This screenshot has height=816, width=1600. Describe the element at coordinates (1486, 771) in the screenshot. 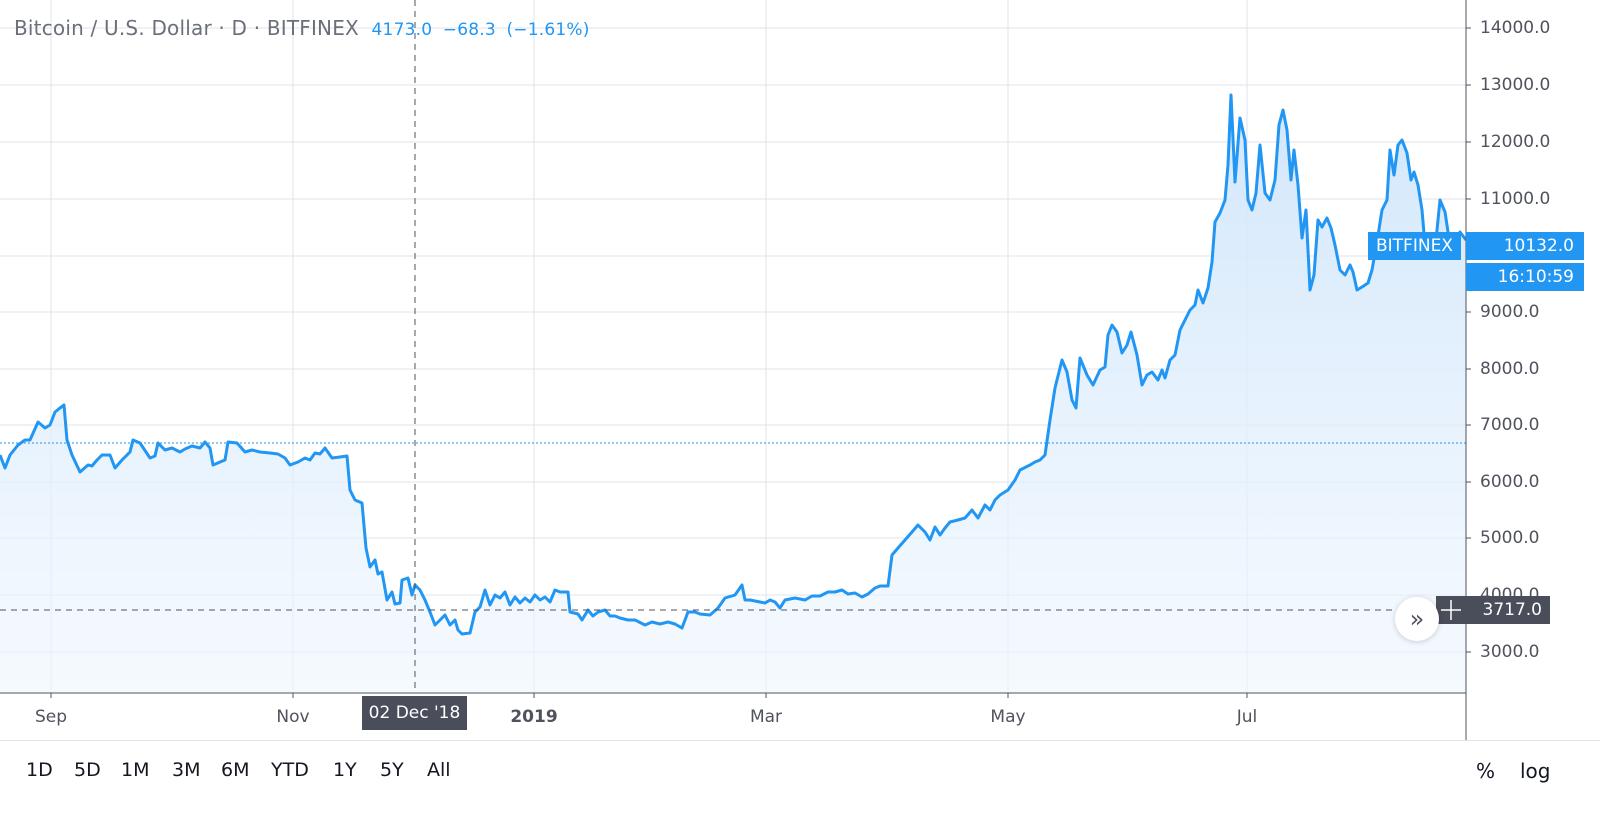

I see `percent-scale-toggle: %` at that location.